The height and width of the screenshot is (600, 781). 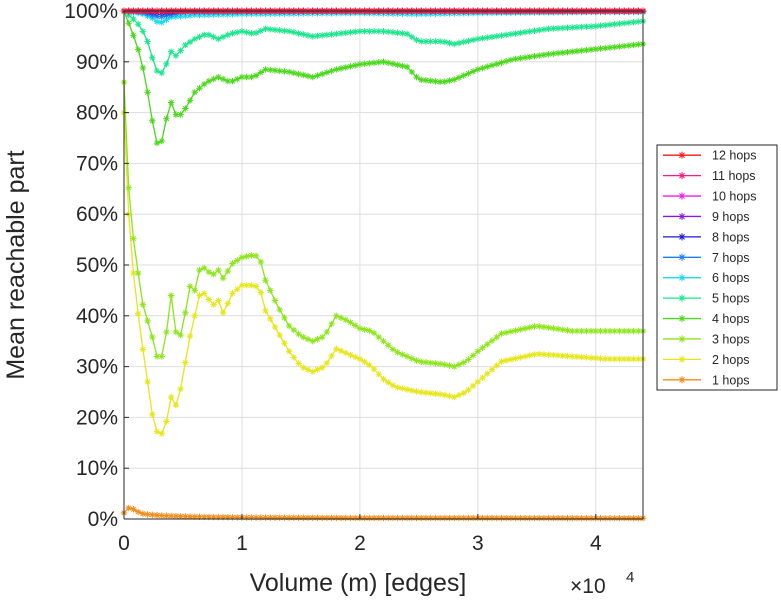 I want to click on legend-swatch-marker, so click(x=682, y=257).